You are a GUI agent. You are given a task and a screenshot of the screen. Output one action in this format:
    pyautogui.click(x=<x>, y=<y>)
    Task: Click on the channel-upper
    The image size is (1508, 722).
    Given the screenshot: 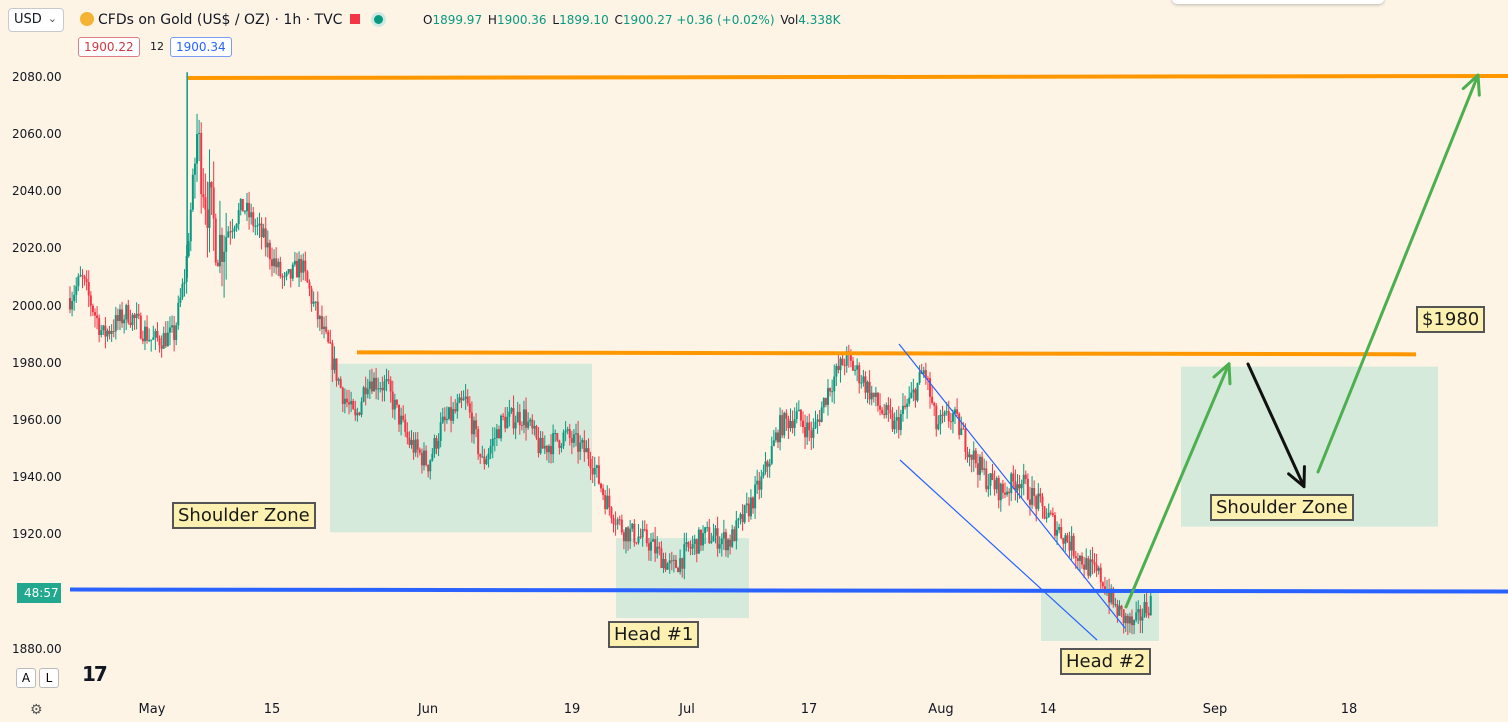 What is the action you would take?
    pyautogui.click(x=1012, y=486)
    